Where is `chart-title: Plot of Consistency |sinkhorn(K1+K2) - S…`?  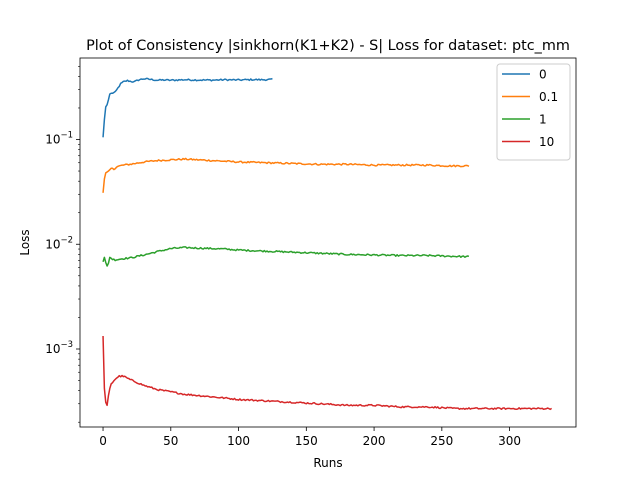 chart-title: Plot of Consistency |sinkhorn(K1+K2) - S… is located at coordinates (328, 46).